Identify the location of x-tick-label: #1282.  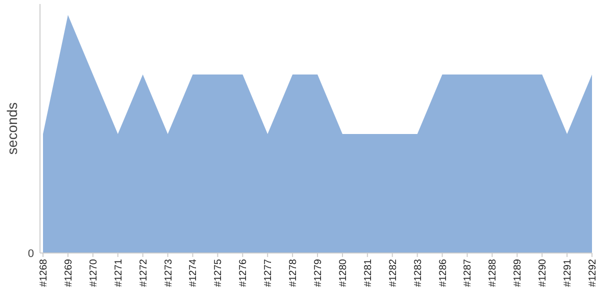
(393, 272).